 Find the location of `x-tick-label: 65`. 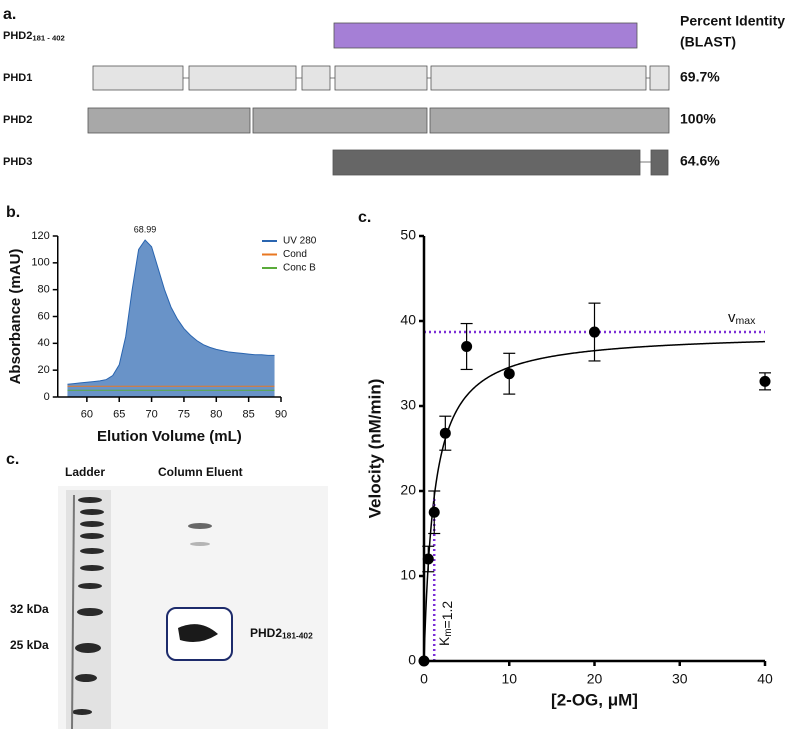

x-tick-label: 65 is located at coordinates (119, 415).